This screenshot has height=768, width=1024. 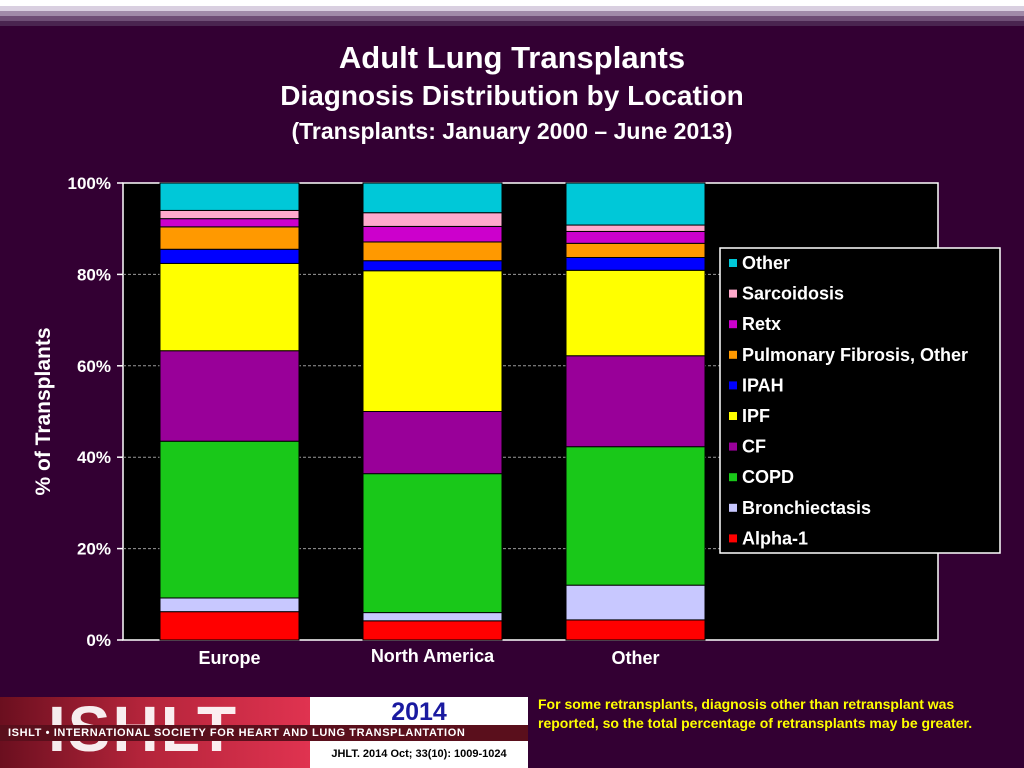 I want to click on y-tick-label: 60%, so click(x=94, y=366).